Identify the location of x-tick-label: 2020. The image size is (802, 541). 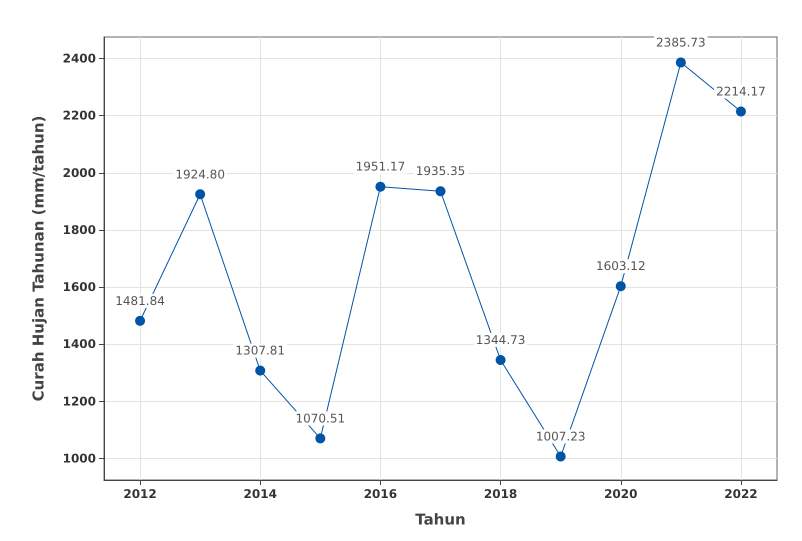
(621, 494).